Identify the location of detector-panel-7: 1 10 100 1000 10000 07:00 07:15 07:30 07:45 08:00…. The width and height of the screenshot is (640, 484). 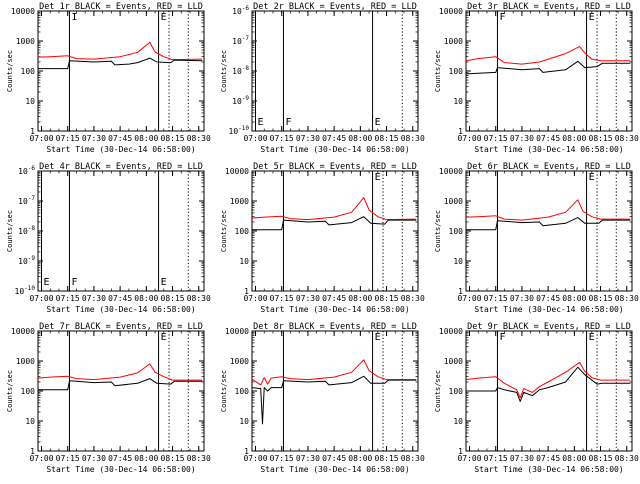
(108, 398).